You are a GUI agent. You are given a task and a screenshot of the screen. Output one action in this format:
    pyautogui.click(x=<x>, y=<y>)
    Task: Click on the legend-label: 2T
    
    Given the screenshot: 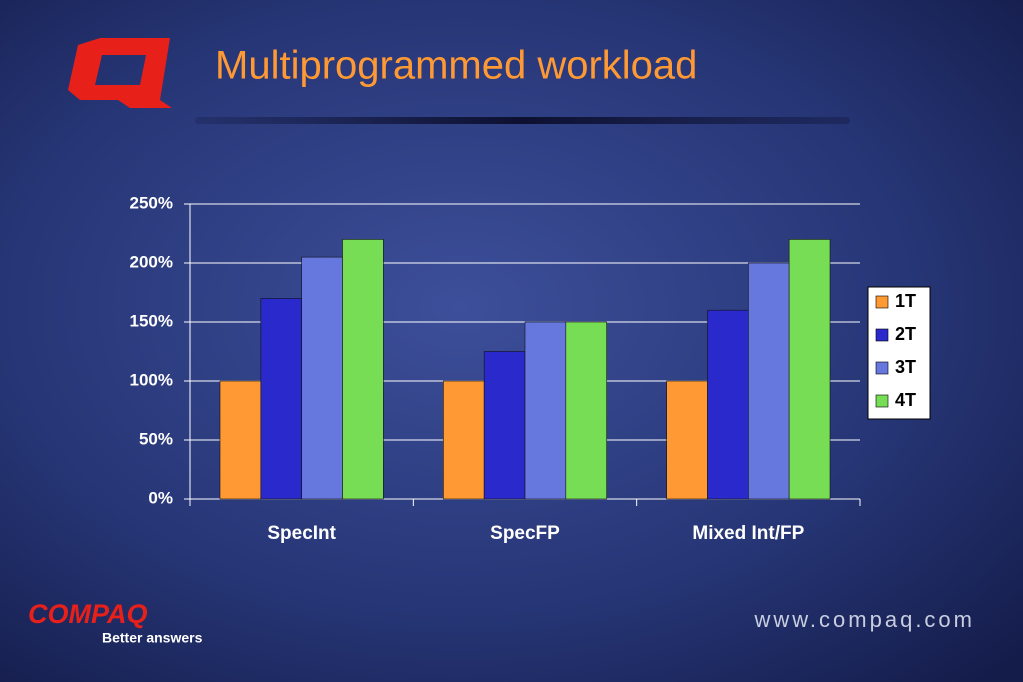 What is the action you would take?
    pyautogui.click(x=905, y=334)
    